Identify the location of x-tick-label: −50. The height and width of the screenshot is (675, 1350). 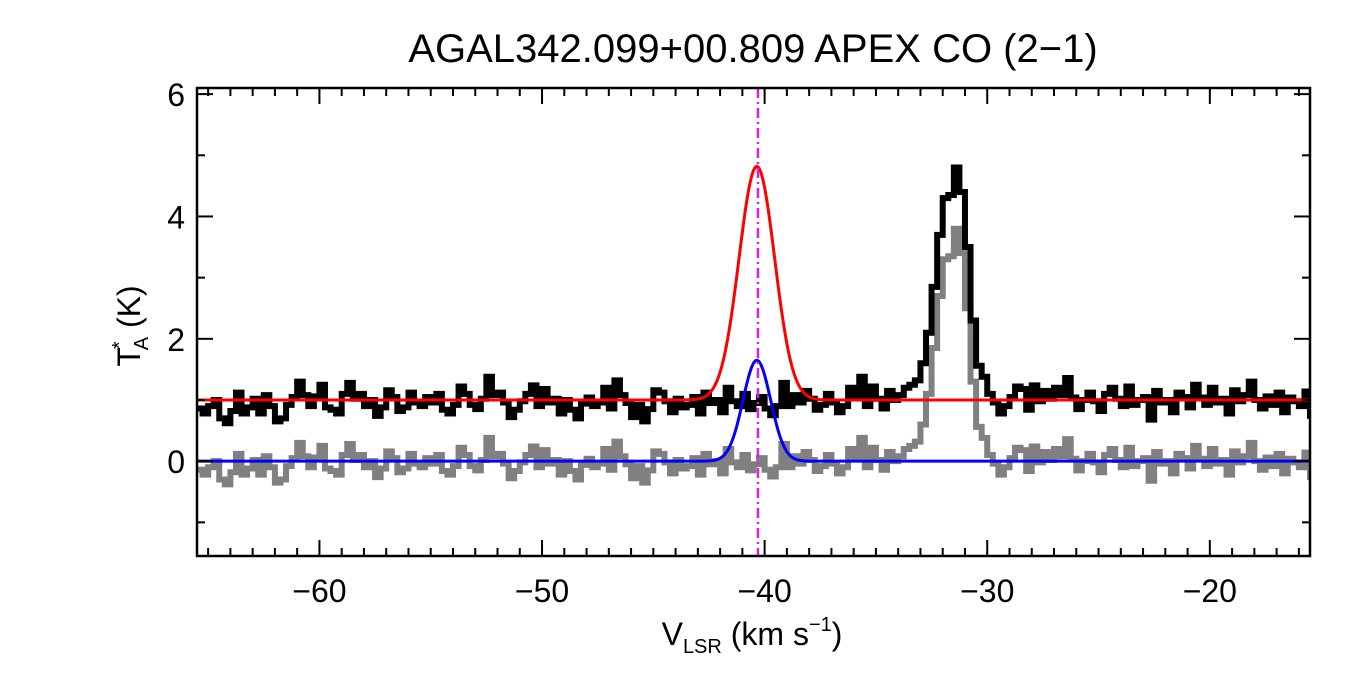
(542, 591).